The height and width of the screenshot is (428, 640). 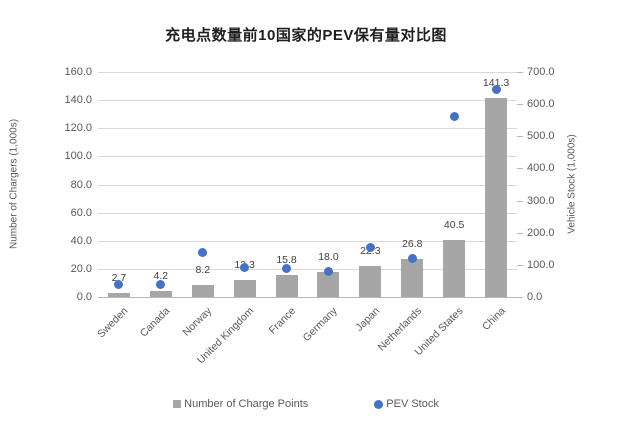 I want to click on y-axis-tick-right: 0.0, so click(x=535, y=297).